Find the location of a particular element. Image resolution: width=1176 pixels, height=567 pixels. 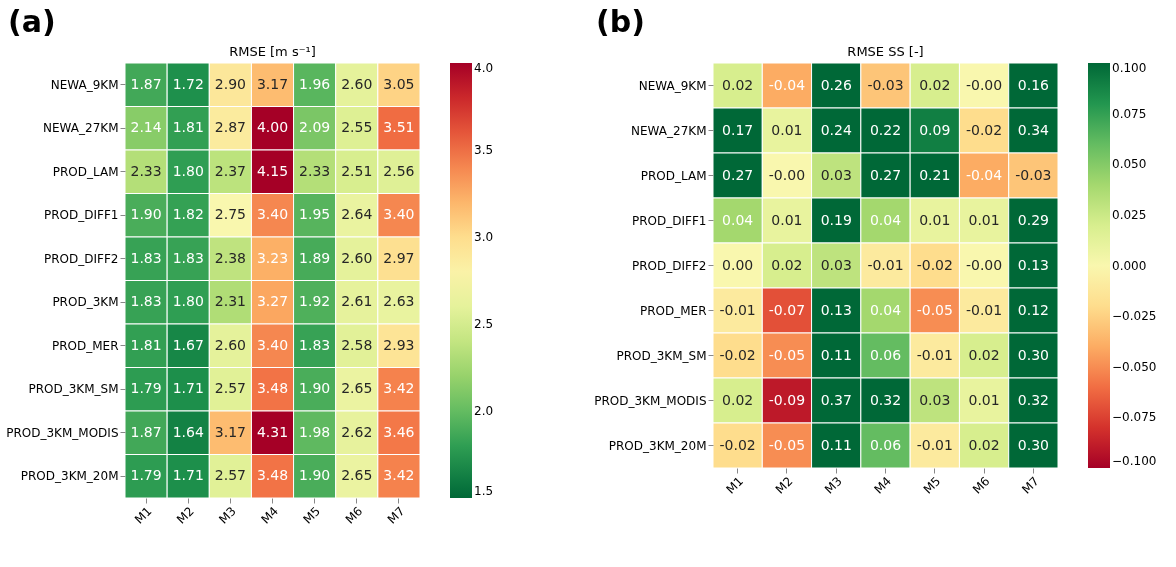

data-label: 2.56 is located at coordinates (399, 170).